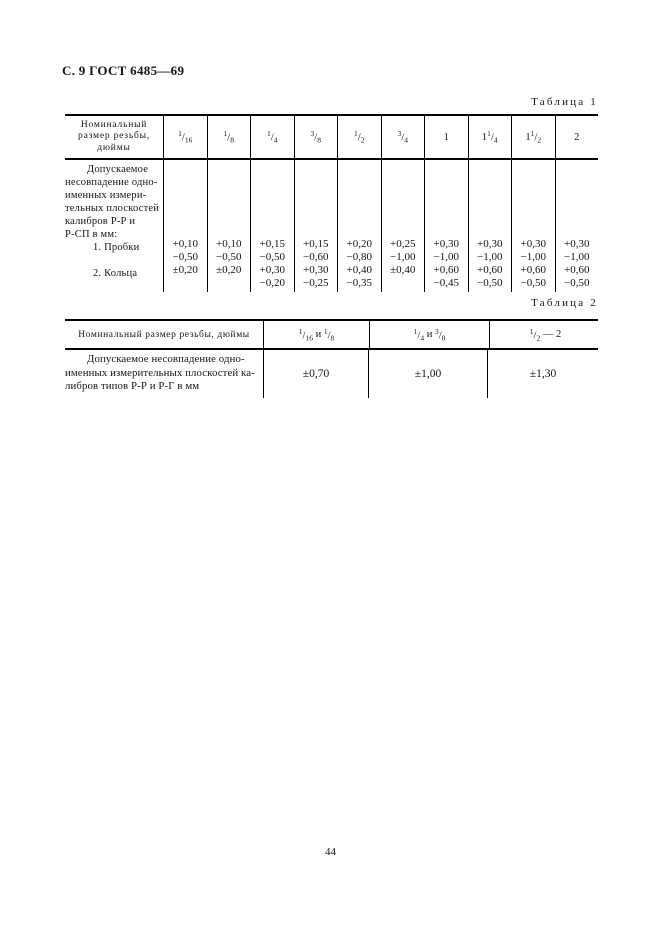 The image size is (661, 936). I want to click on row-label-line: тельных плоскостей, so click(112, 208).